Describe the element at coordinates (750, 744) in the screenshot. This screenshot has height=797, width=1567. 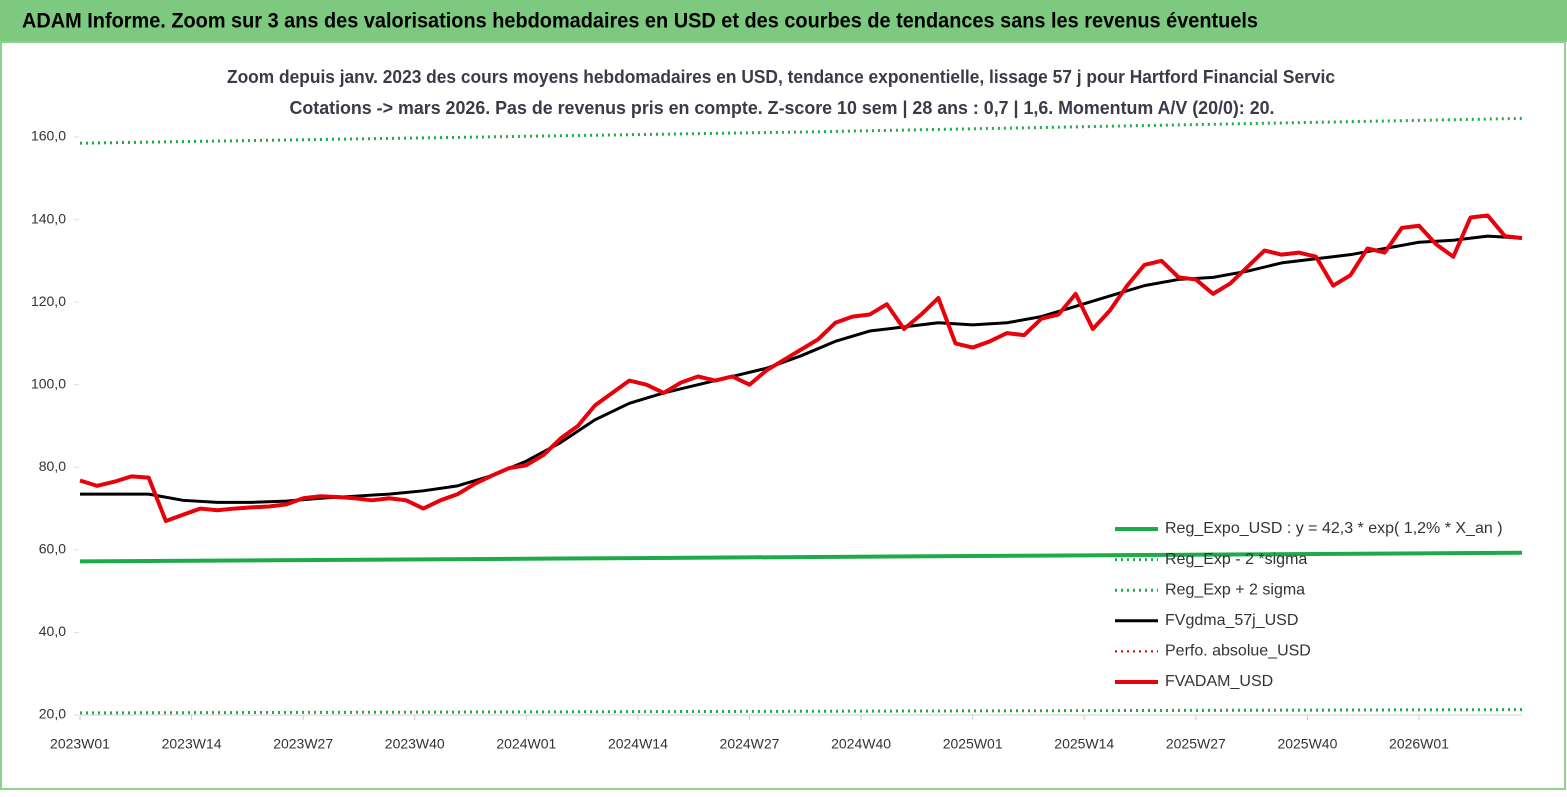
I see `x-tick-label: 2024W27` at that location.